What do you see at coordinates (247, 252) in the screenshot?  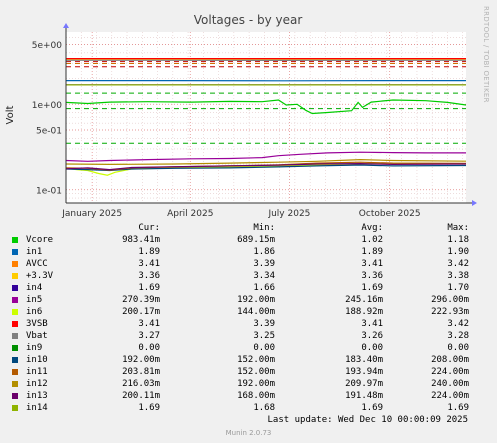 I see `legend-row: in1 1.89 1.86 1.89 1.90` at bounding box center [247, 252].